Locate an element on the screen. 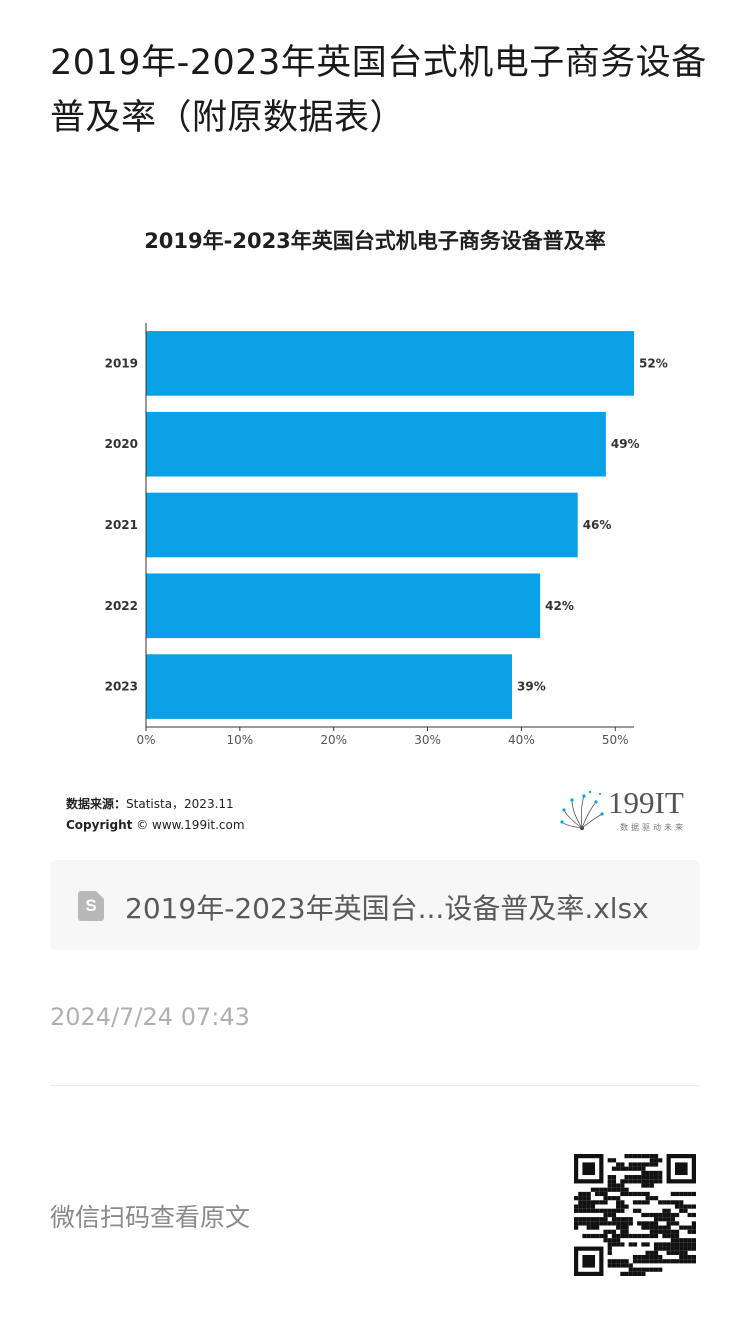  dandelion-logo-icon is located at coordinates (582, 810).